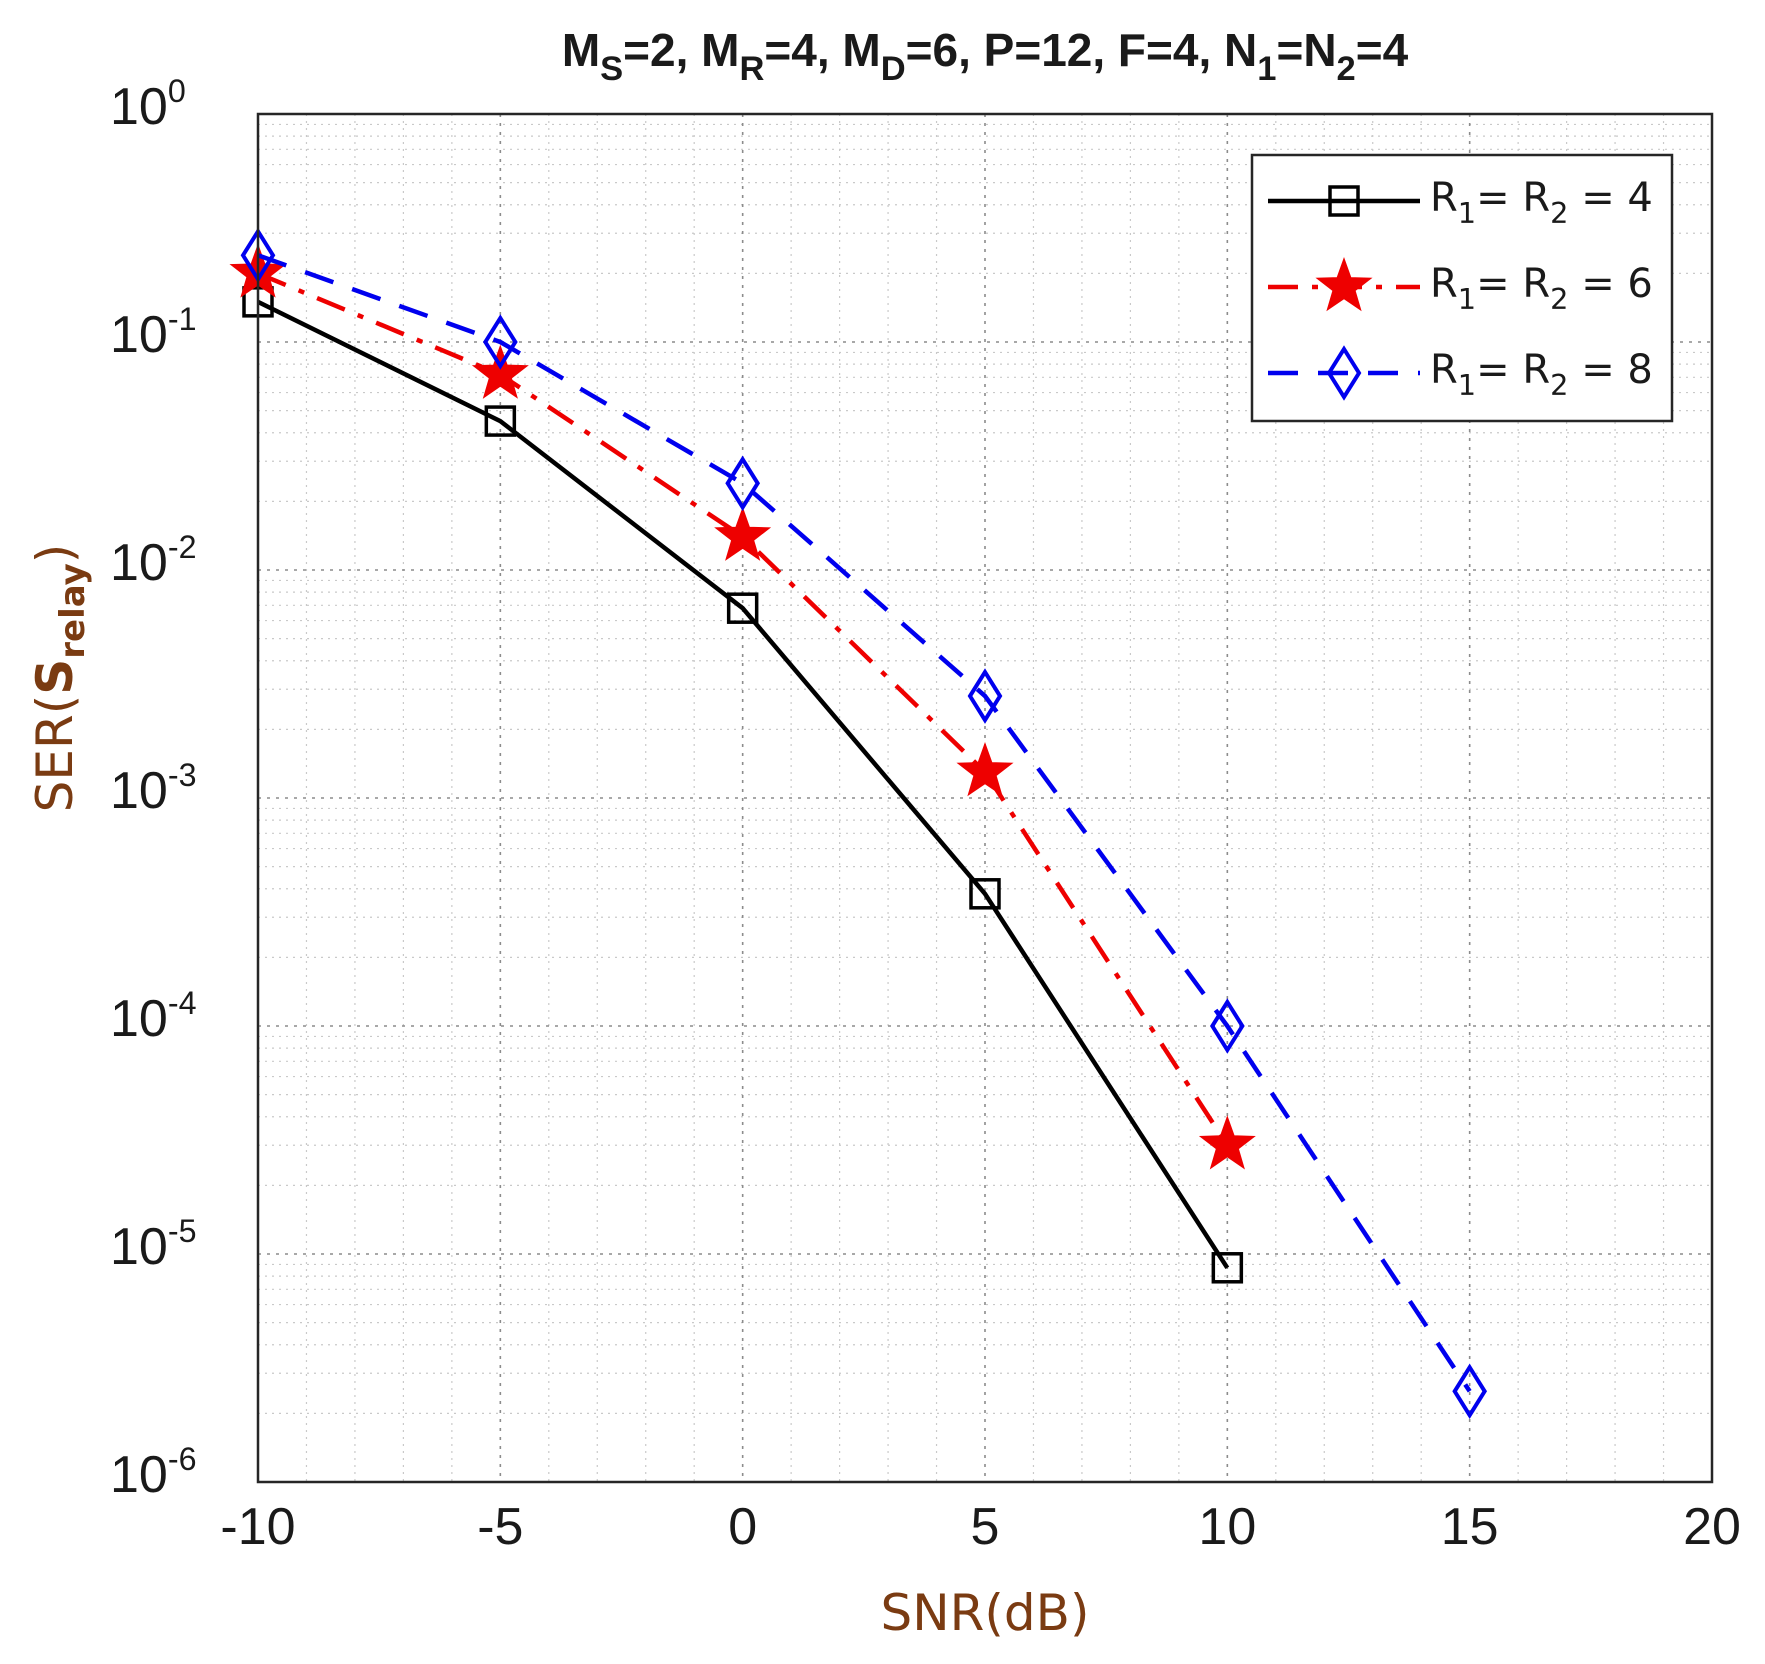 The width and height of the screenshot is (1765, 1664). I want to click on text-part: =4, M, so click(822, 50).